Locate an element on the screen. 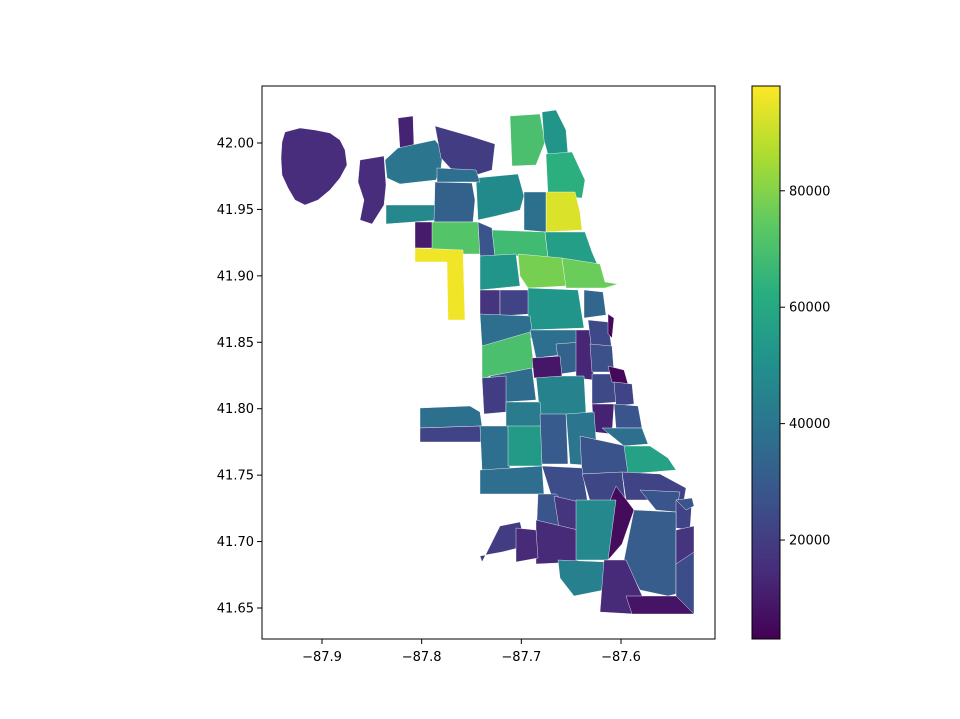  colorbar-ticks: 20000 40000 60000 80000 is located at coordinates (805, 366).